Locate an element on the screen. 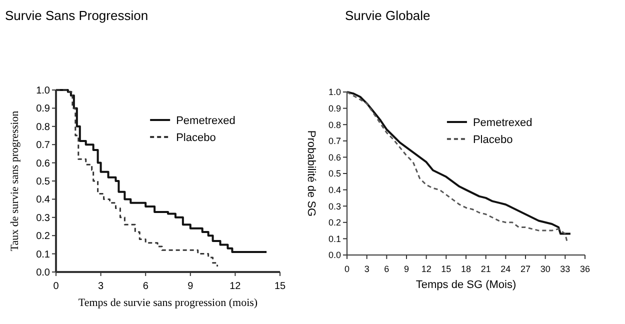 This screenshot has height=324, width=625. y-axis-title: Taux de survie sans progression is located at coordinates (14, 181).